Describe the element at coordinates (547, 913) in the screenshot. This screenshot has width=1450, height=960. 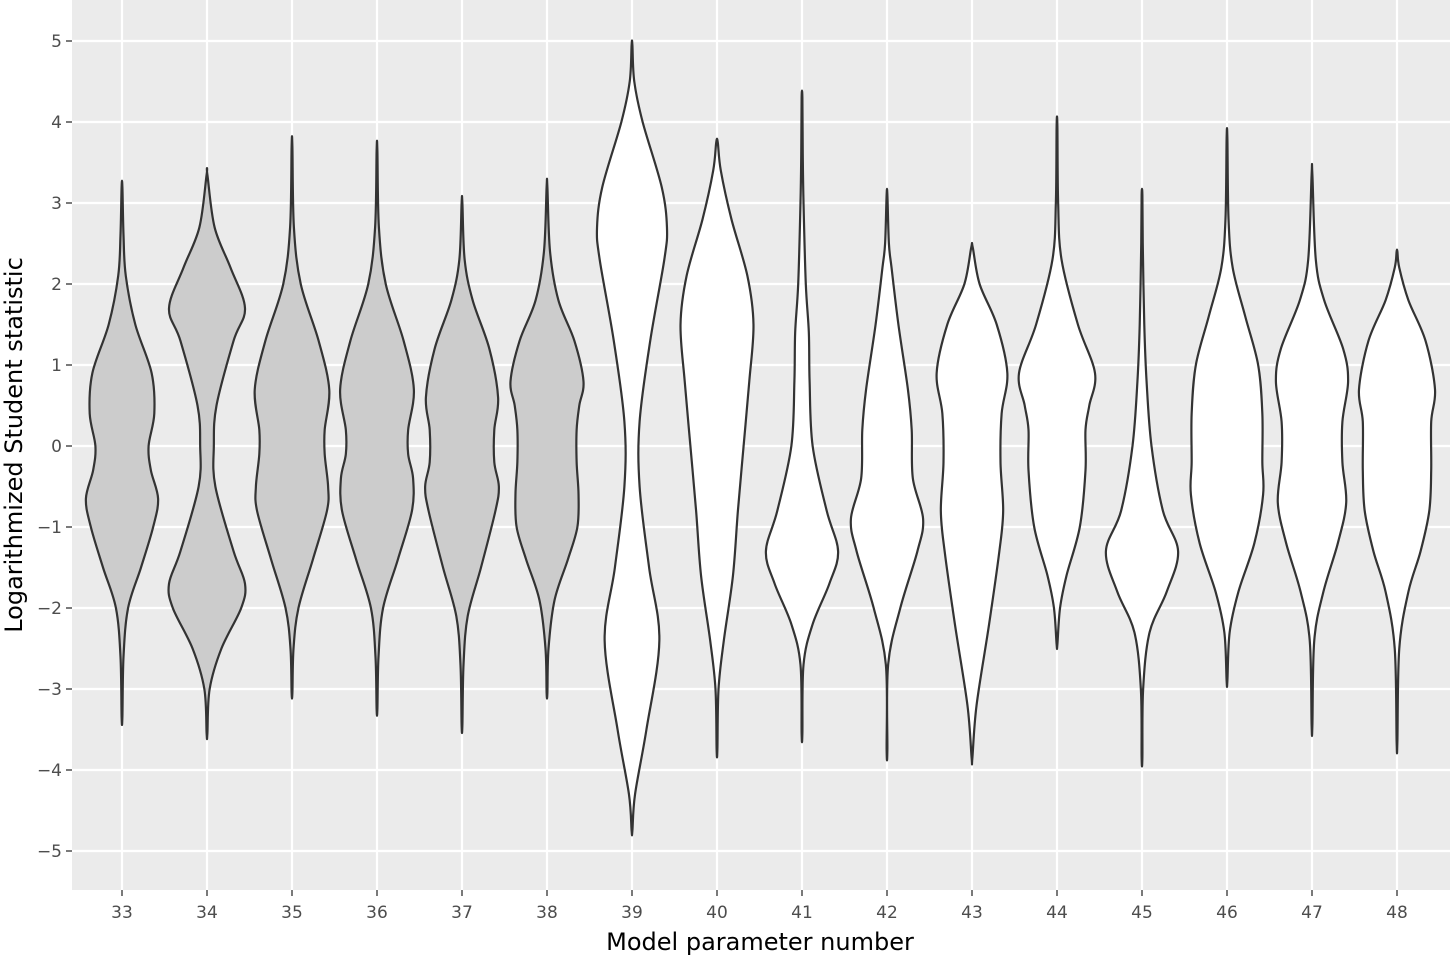
I see `x-tick-label: 38` at that location.